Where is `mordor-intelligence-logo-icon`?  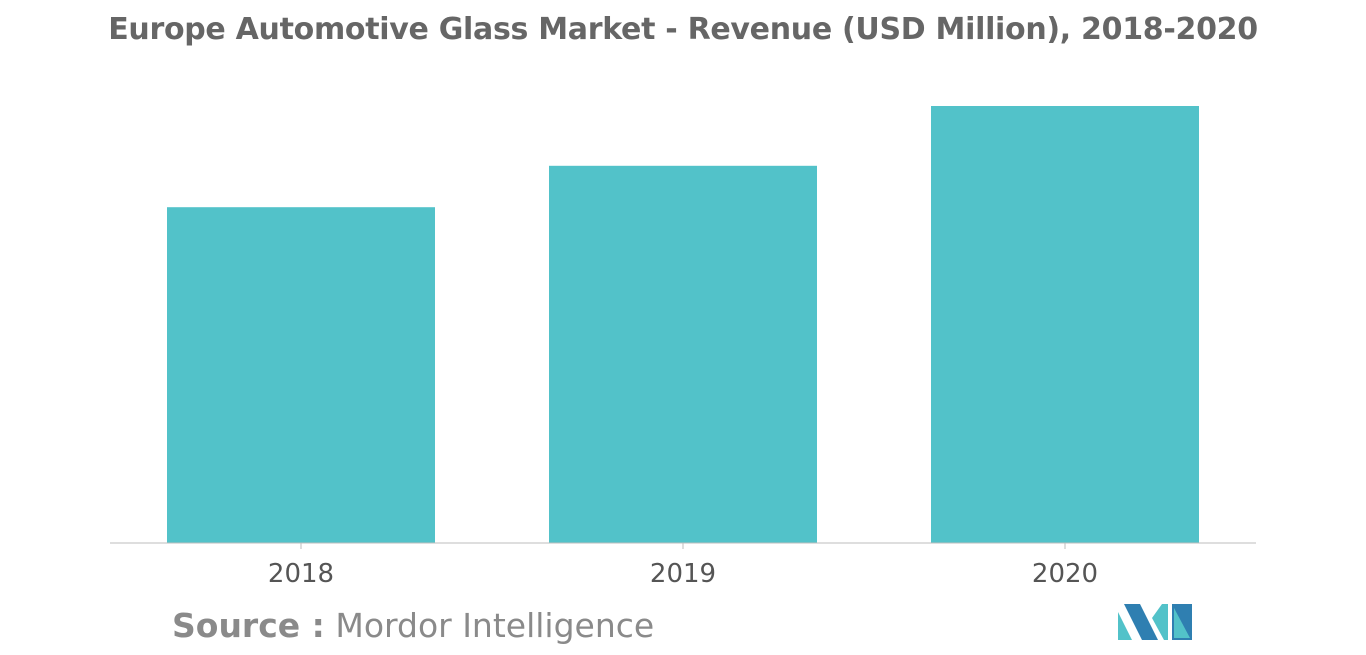 mordor-intelligence-logo-icon is located at coordinates (1155, 622).